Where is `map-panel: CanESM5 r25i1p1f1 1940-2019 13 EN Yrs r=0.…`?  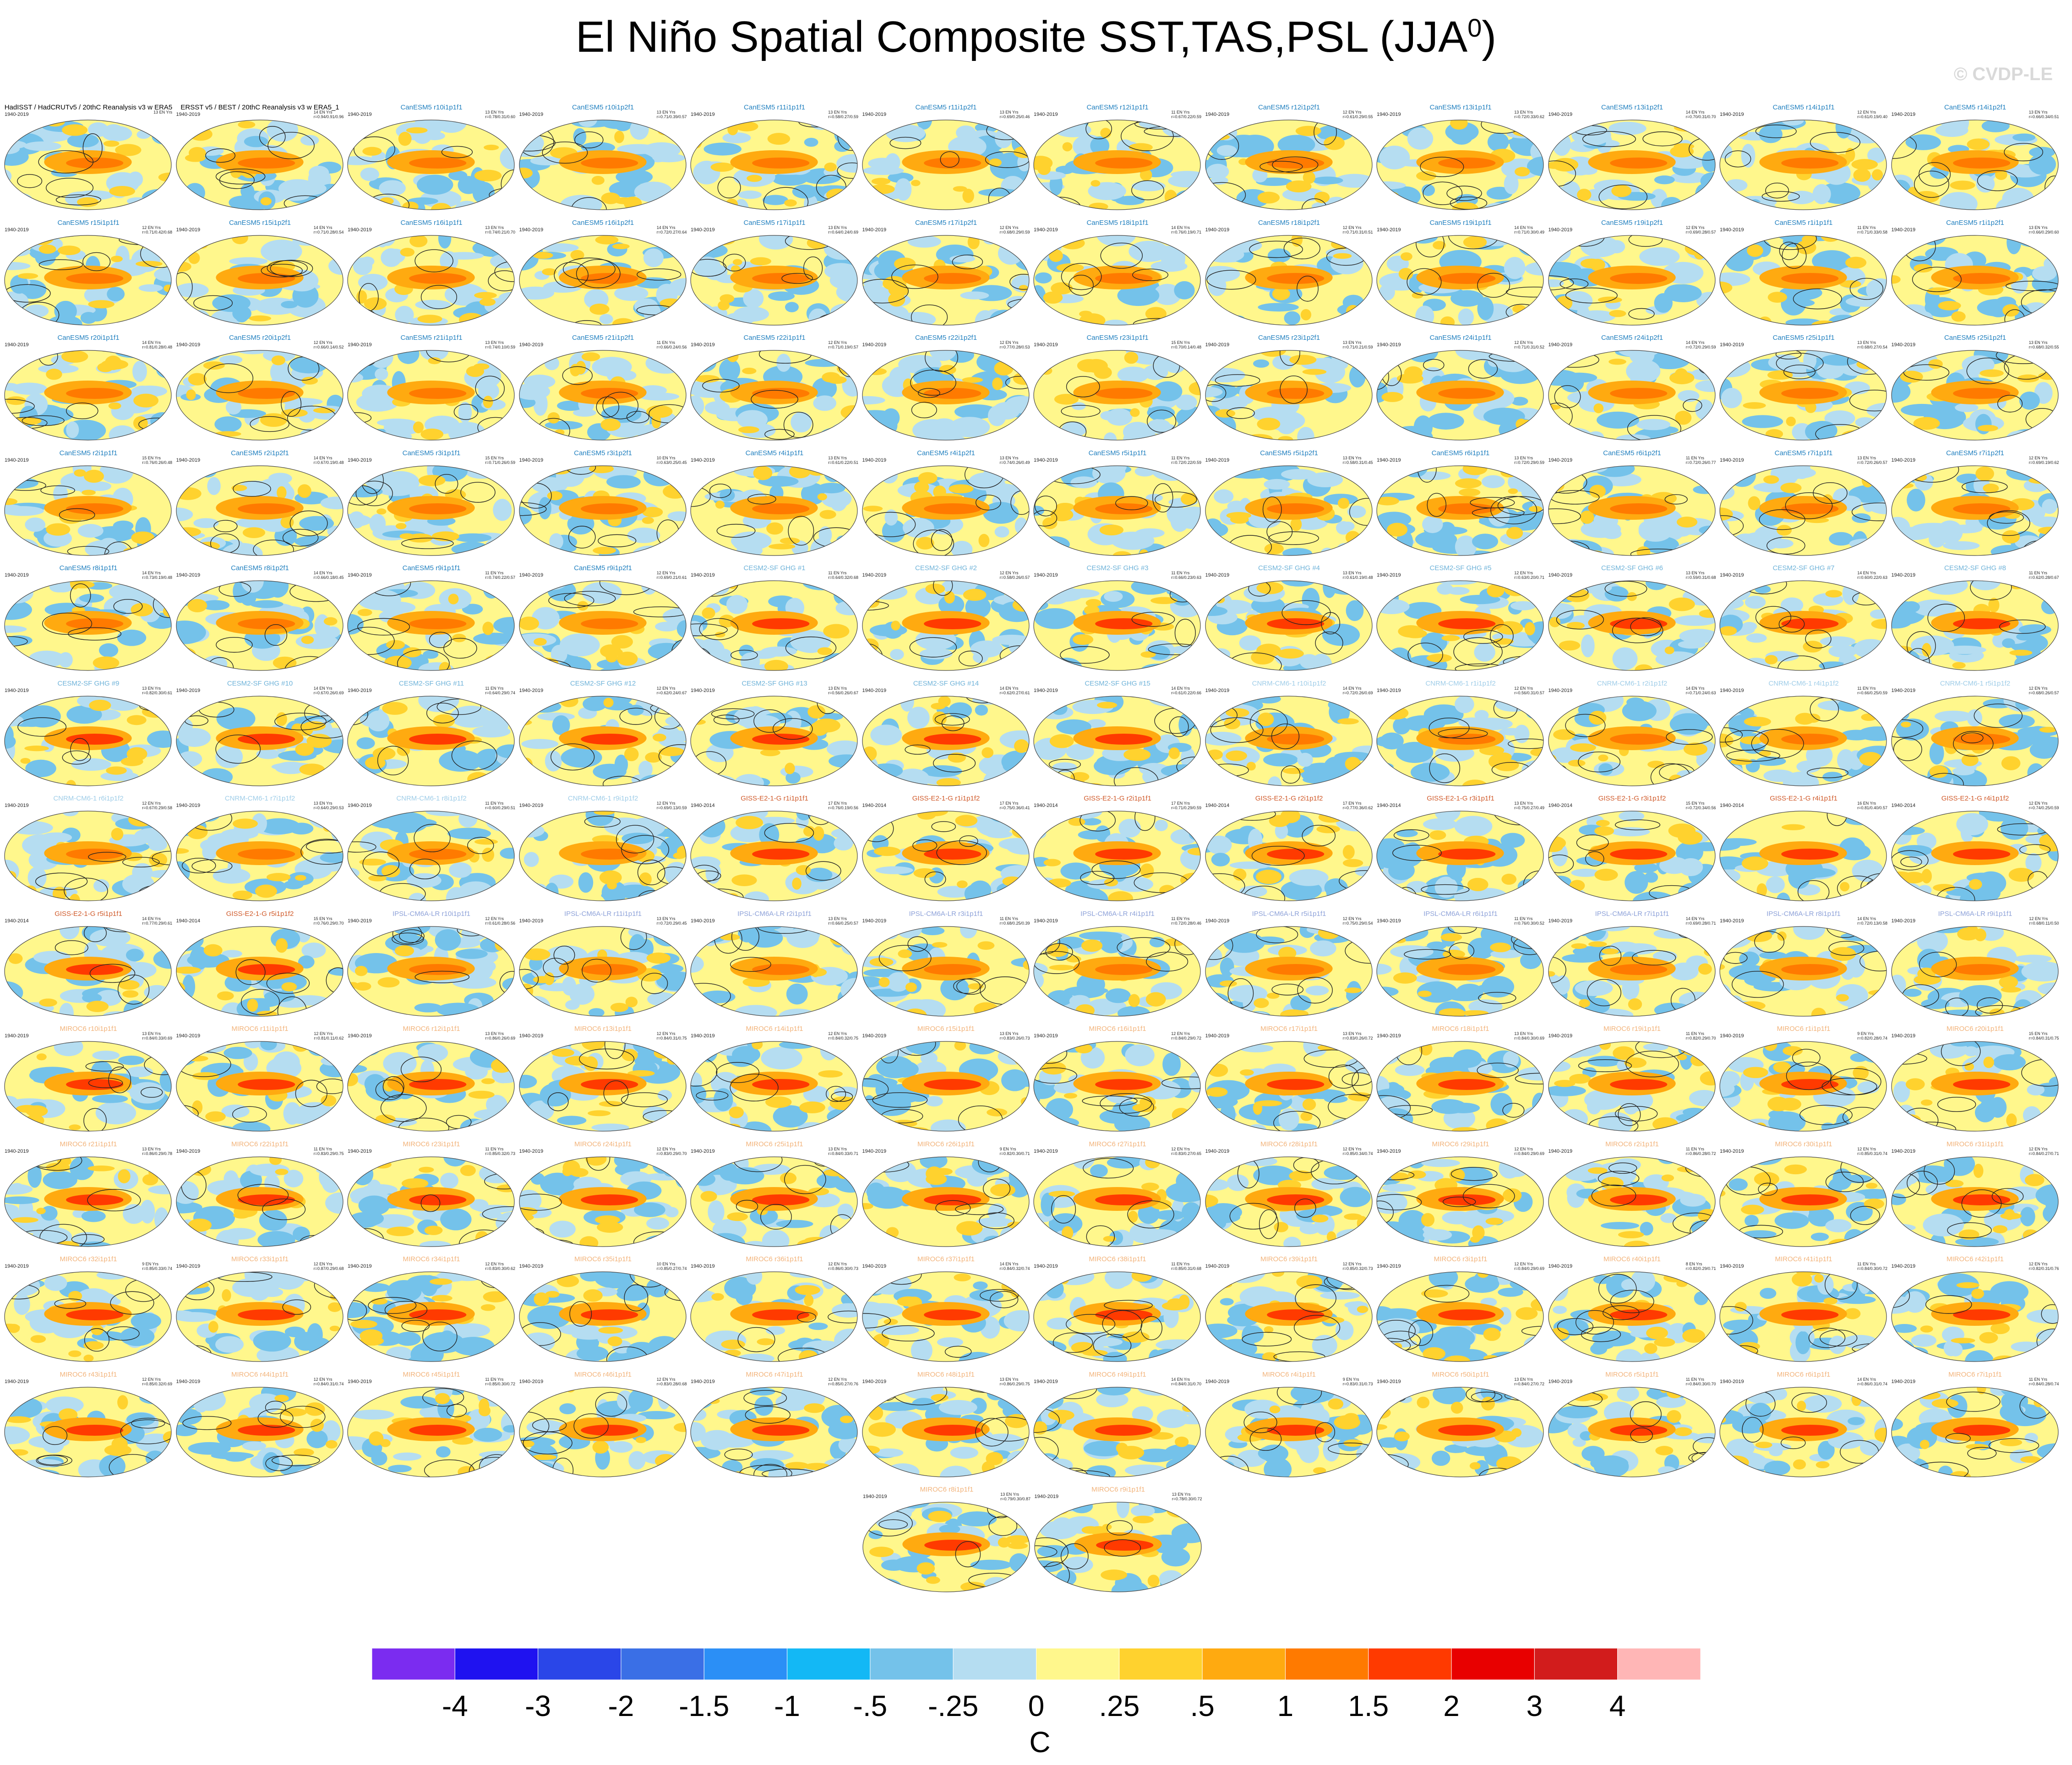
map-panel: CanESM5 r25i1p1f1 1940-2019 13 EN Yrs r=0.… is located at coordinates (1804, 388).